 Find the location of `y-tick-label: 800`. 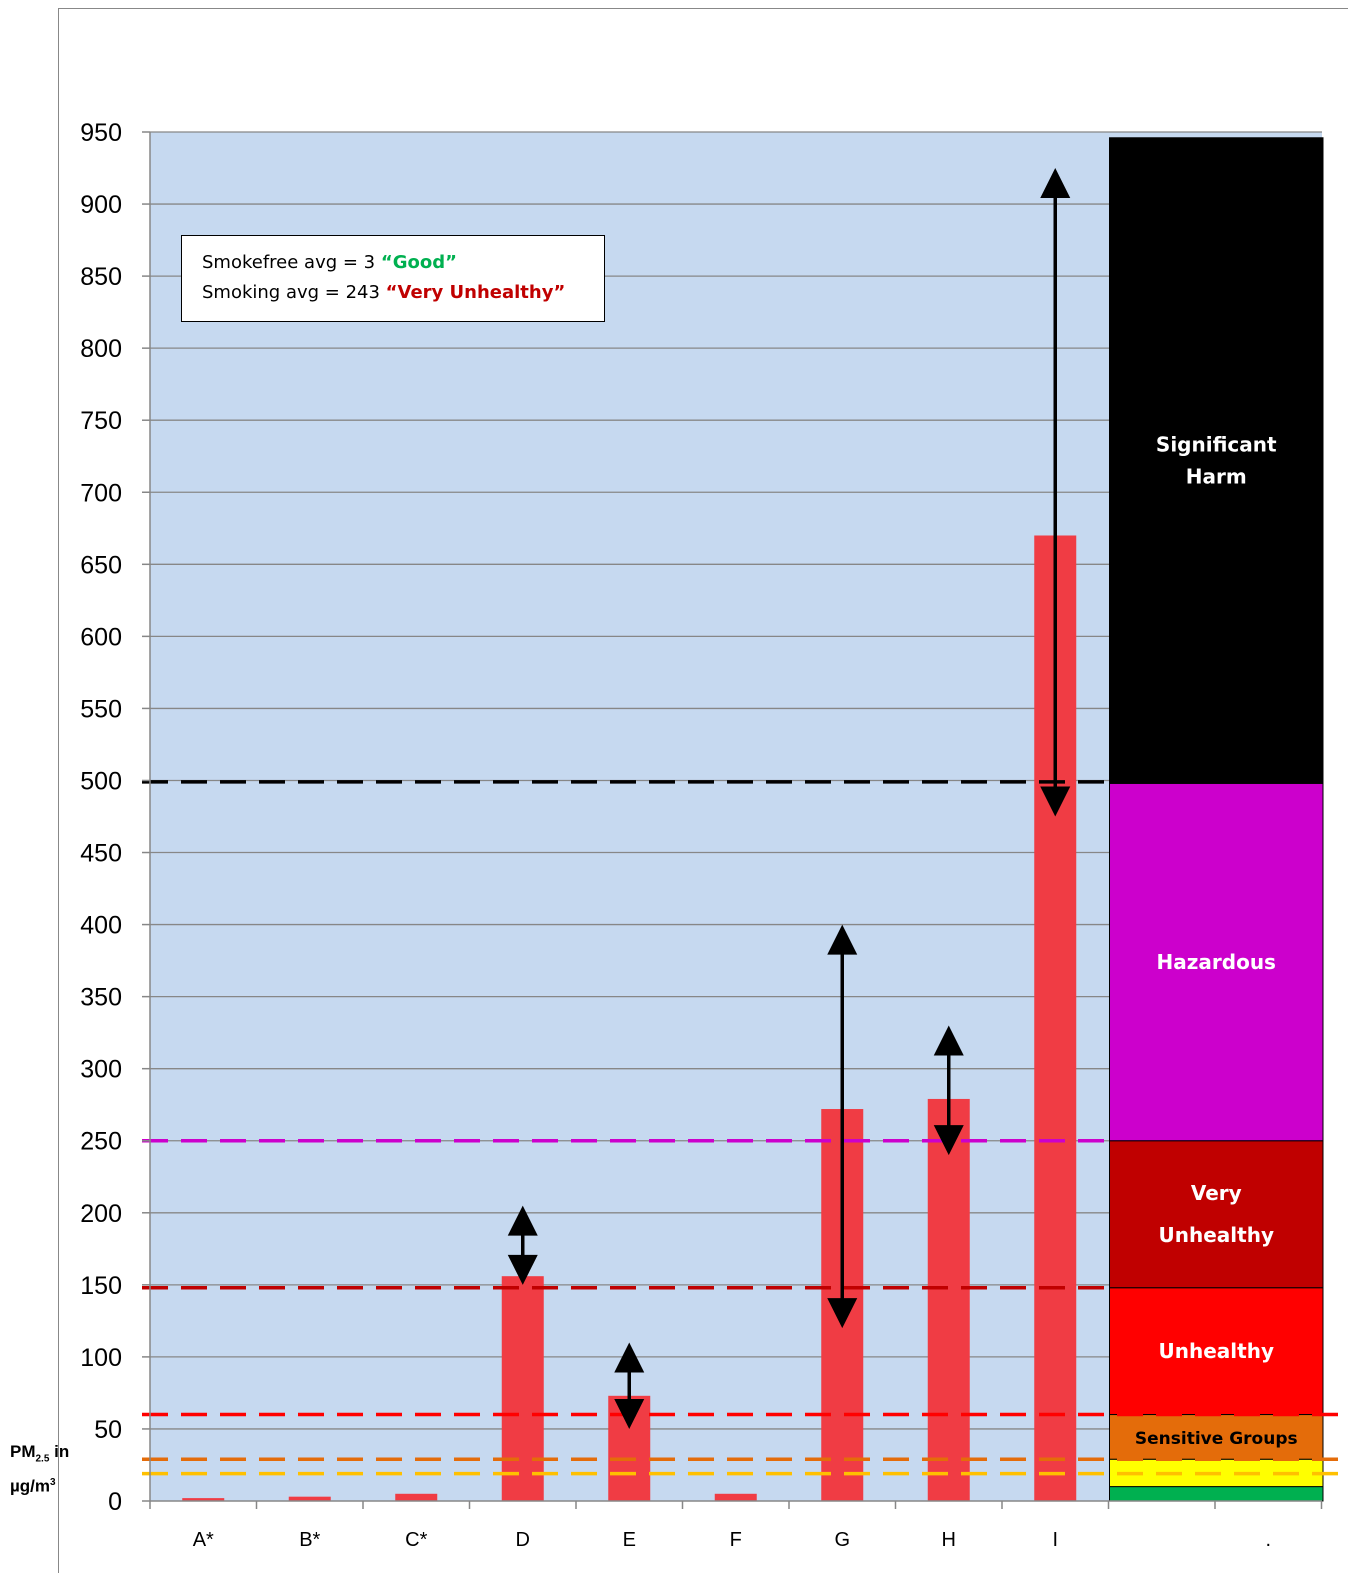

y-tick-label: 800 is located at coordinates (101, 349).